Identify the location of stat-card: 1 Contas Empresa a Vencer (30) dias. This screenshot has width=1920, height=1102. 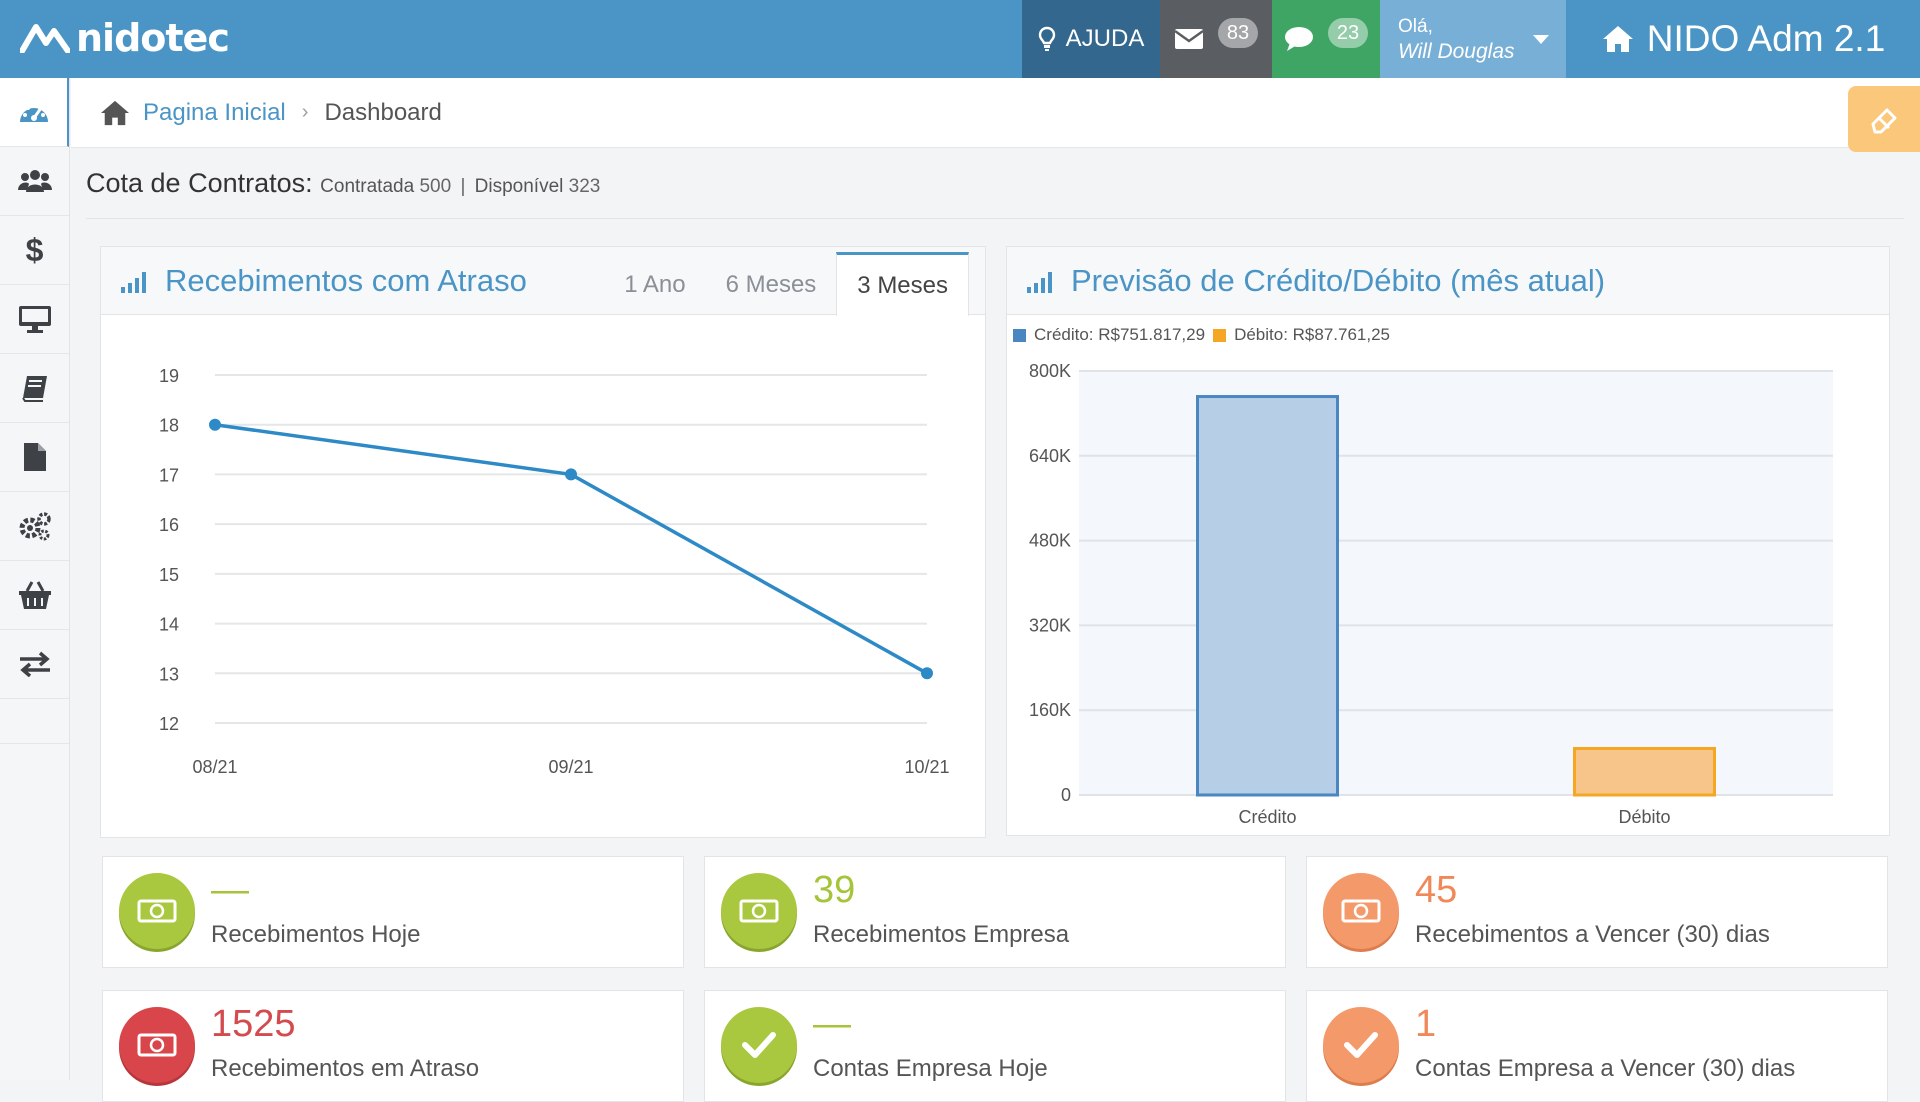
(1597, 1046).